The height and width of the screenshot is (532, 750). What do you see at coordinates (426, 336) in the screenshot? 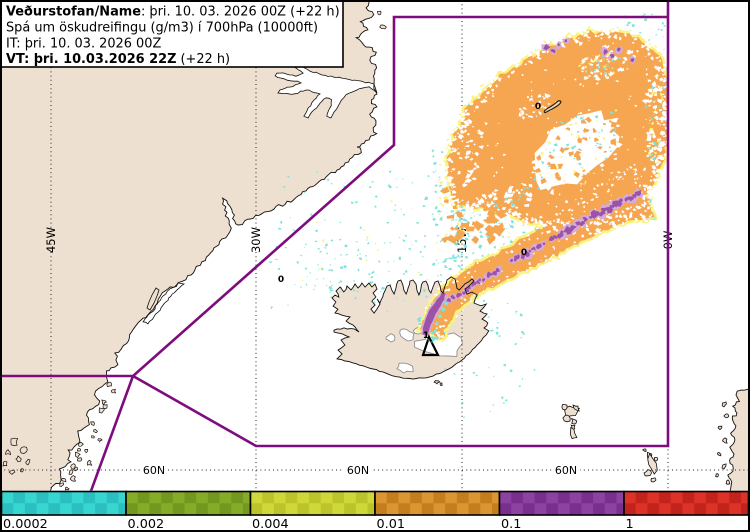
I see `contour-label-one: 1` at bounding box center [426, 336].